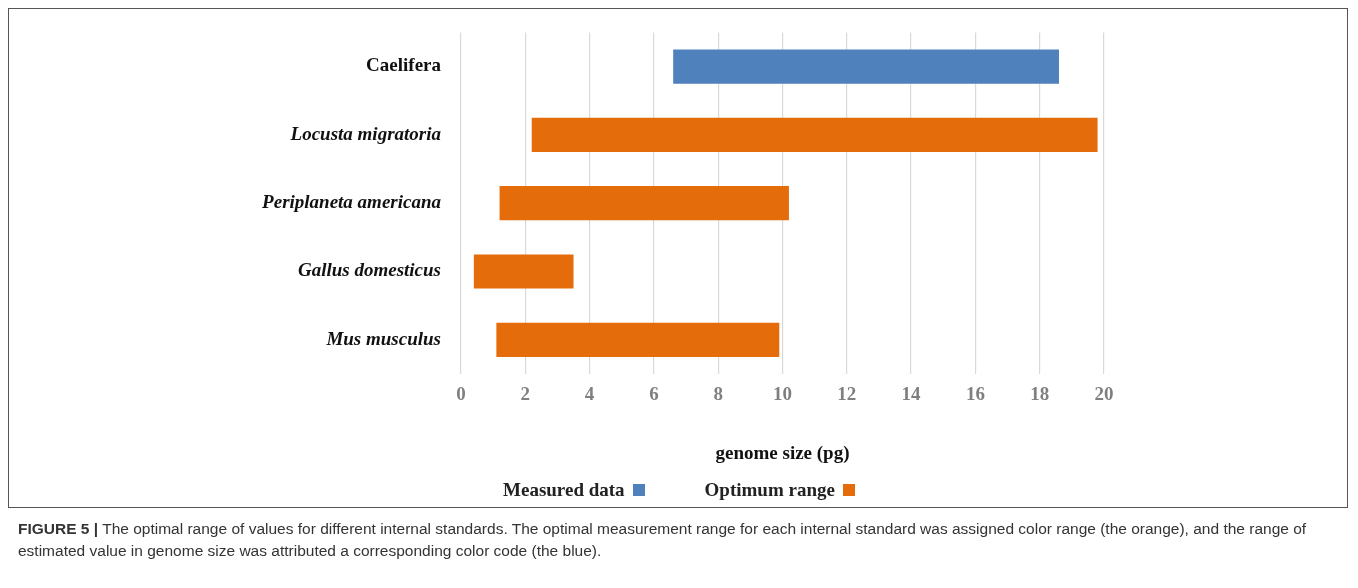 Image resolution: width=1358 pixels, height=588 pixels. What do you see at coordinates (525, 394) in the screenshot?
I see `x-tick-label: 2` at bounding box center [525, 394].